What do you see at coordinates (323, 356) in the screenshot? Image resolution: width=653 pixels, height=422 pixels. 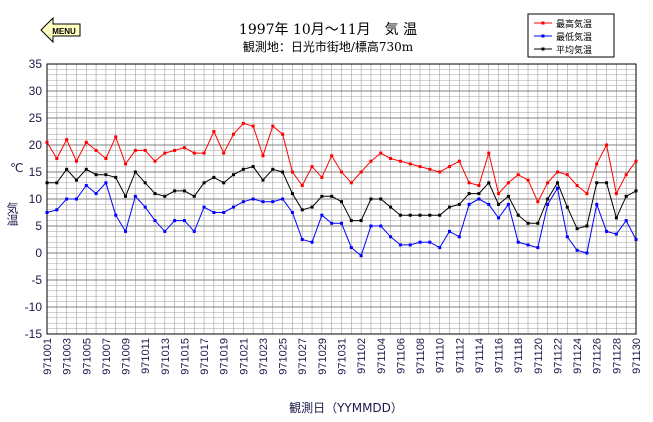 I see `x-tick-label: 971029` at bounding box center [323, 356].